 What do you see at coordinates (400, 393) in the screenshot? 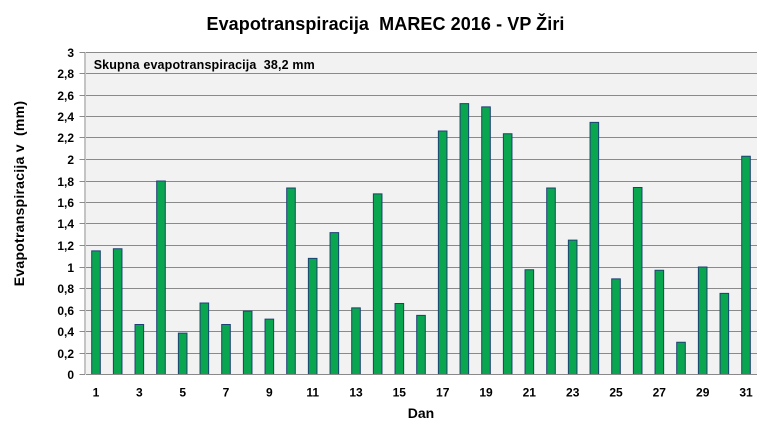
I see `svg-text: 15` at bounding box center [400, 393].